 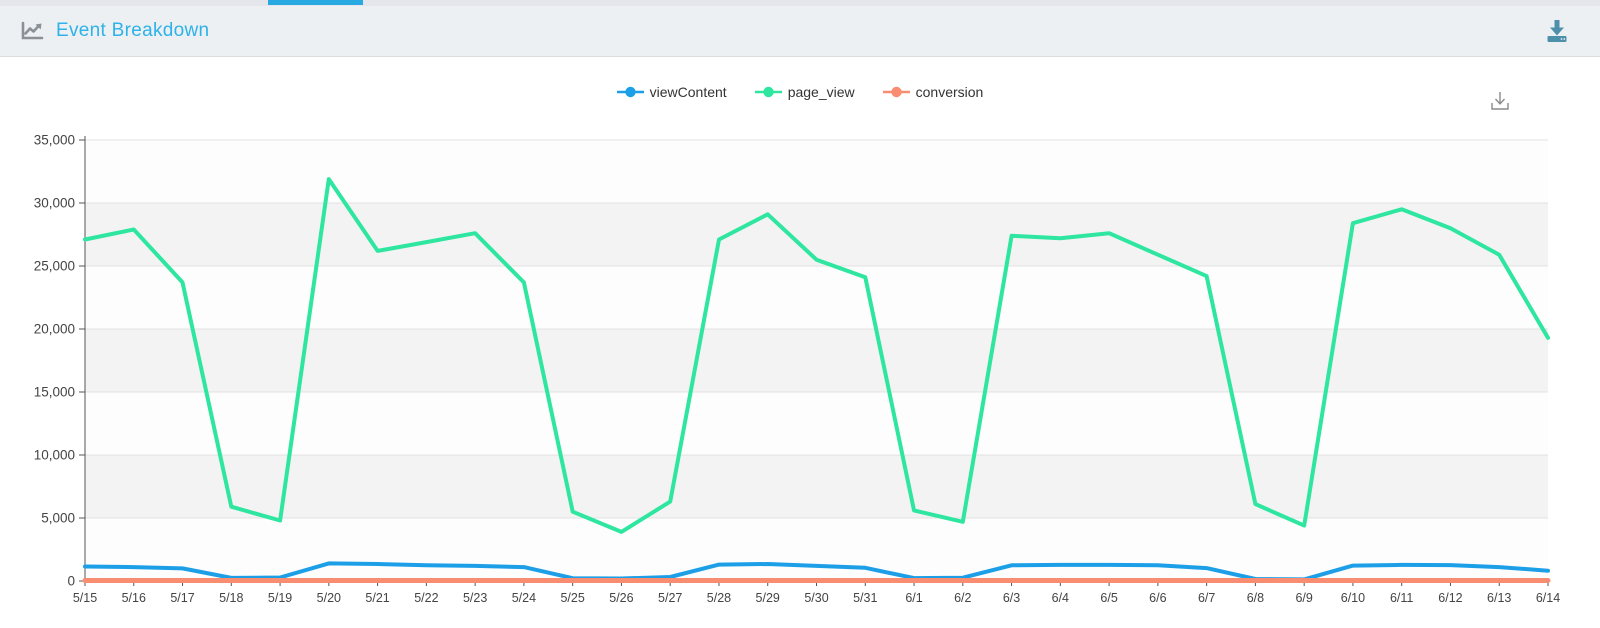 What do you see at coordinates (32, 31) in the screenshot?
I see `line-chart-icon` at bounding box center [32, 31].